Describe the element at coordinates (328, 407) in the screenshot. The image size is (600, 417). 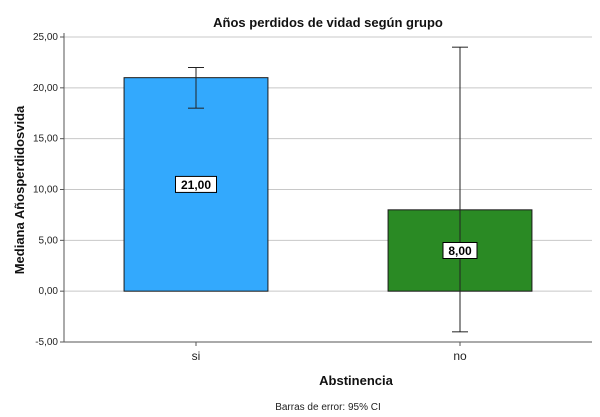
I see `footnote: Barras de error: 95% CI` at that location.